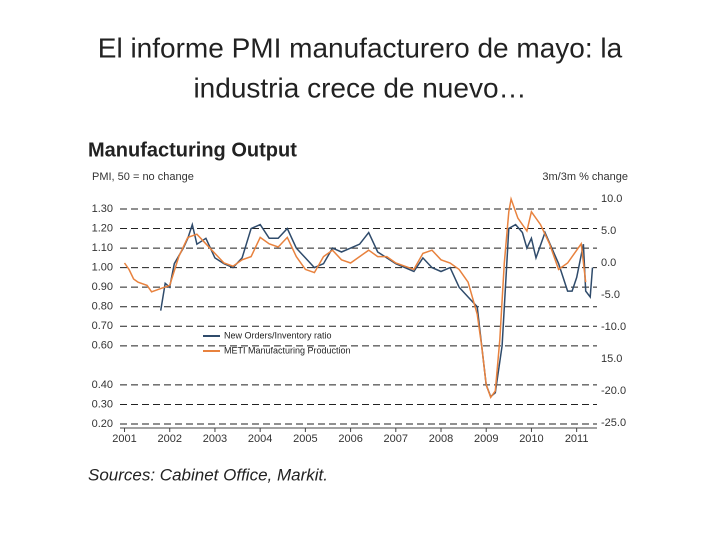  What do you see at coordinates (102, 209) in the screenshot?
I see `y-tick-label: 1.30` at bounding box center [102, 209].